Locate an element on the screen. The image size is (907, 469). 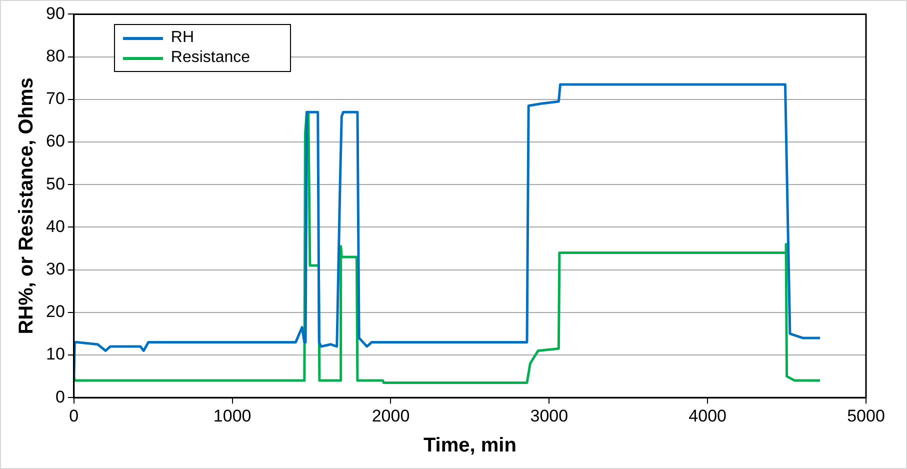
x-tick-label: 2000 is located at coordinates (391, 416).